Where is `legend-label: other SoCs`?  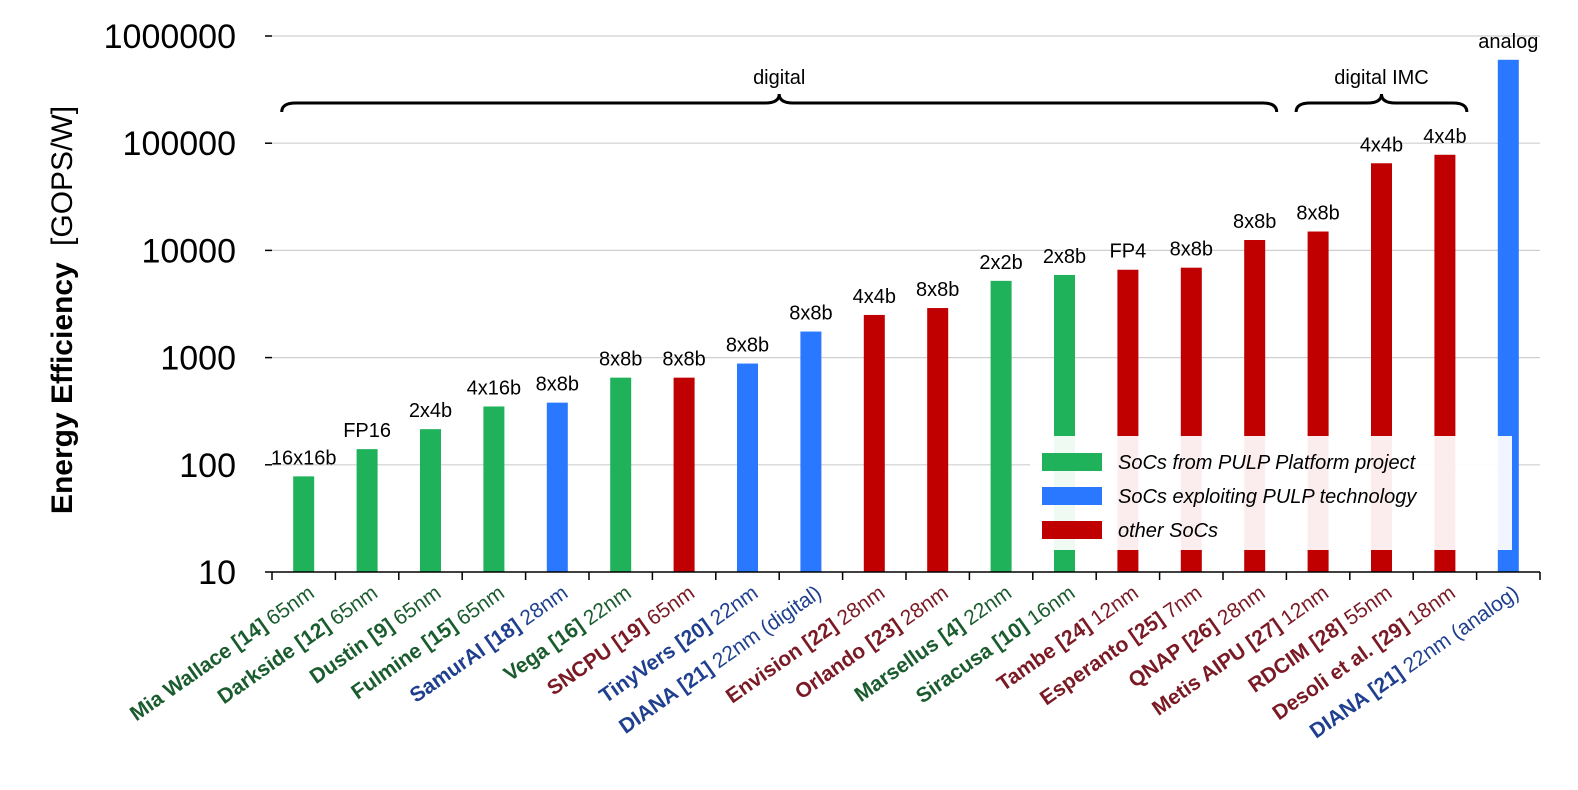
legend-label: other SoCs is located at coordinates (1168, 531).